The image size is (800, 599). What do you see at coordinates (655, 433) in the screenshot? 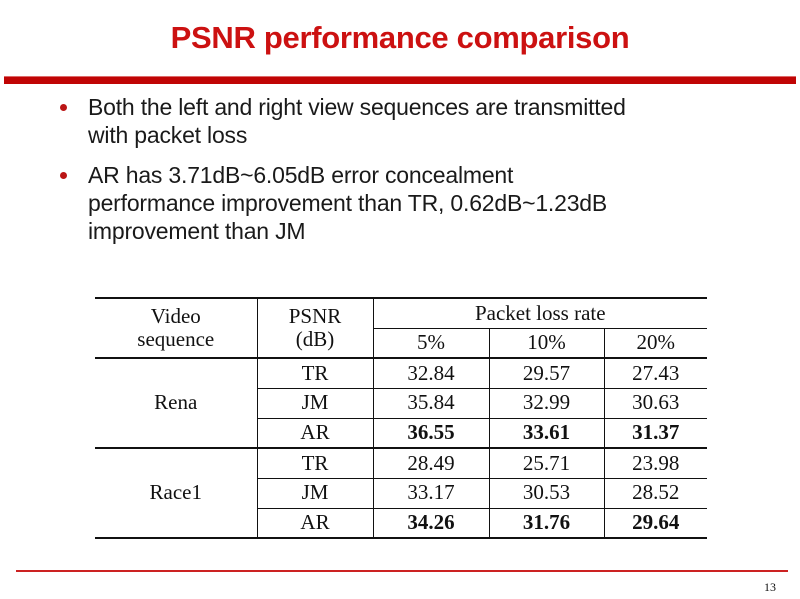
I see `value-cell: 31.37` at bounding box center [655, 433].